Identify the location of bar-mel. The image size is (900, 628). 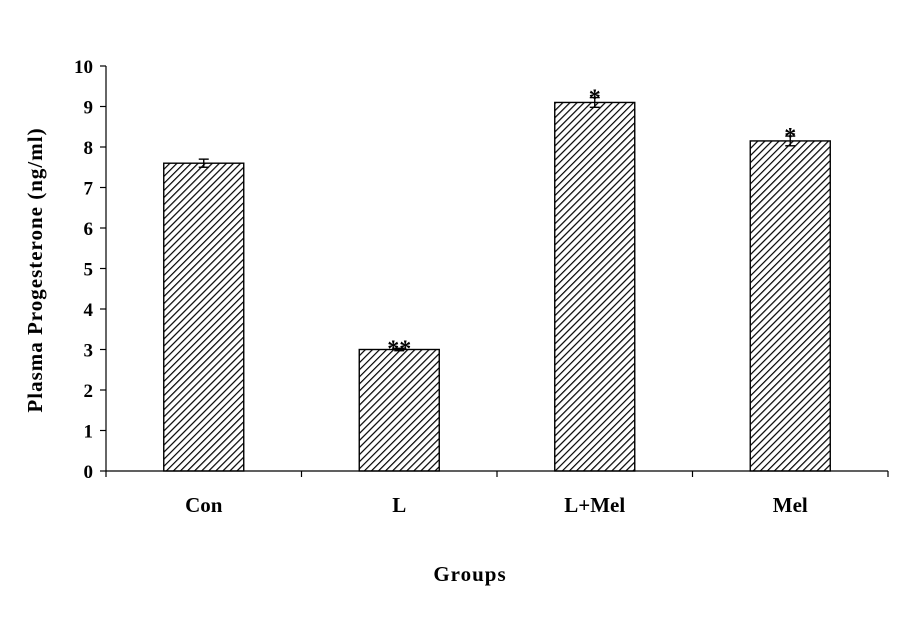
(790, 306).